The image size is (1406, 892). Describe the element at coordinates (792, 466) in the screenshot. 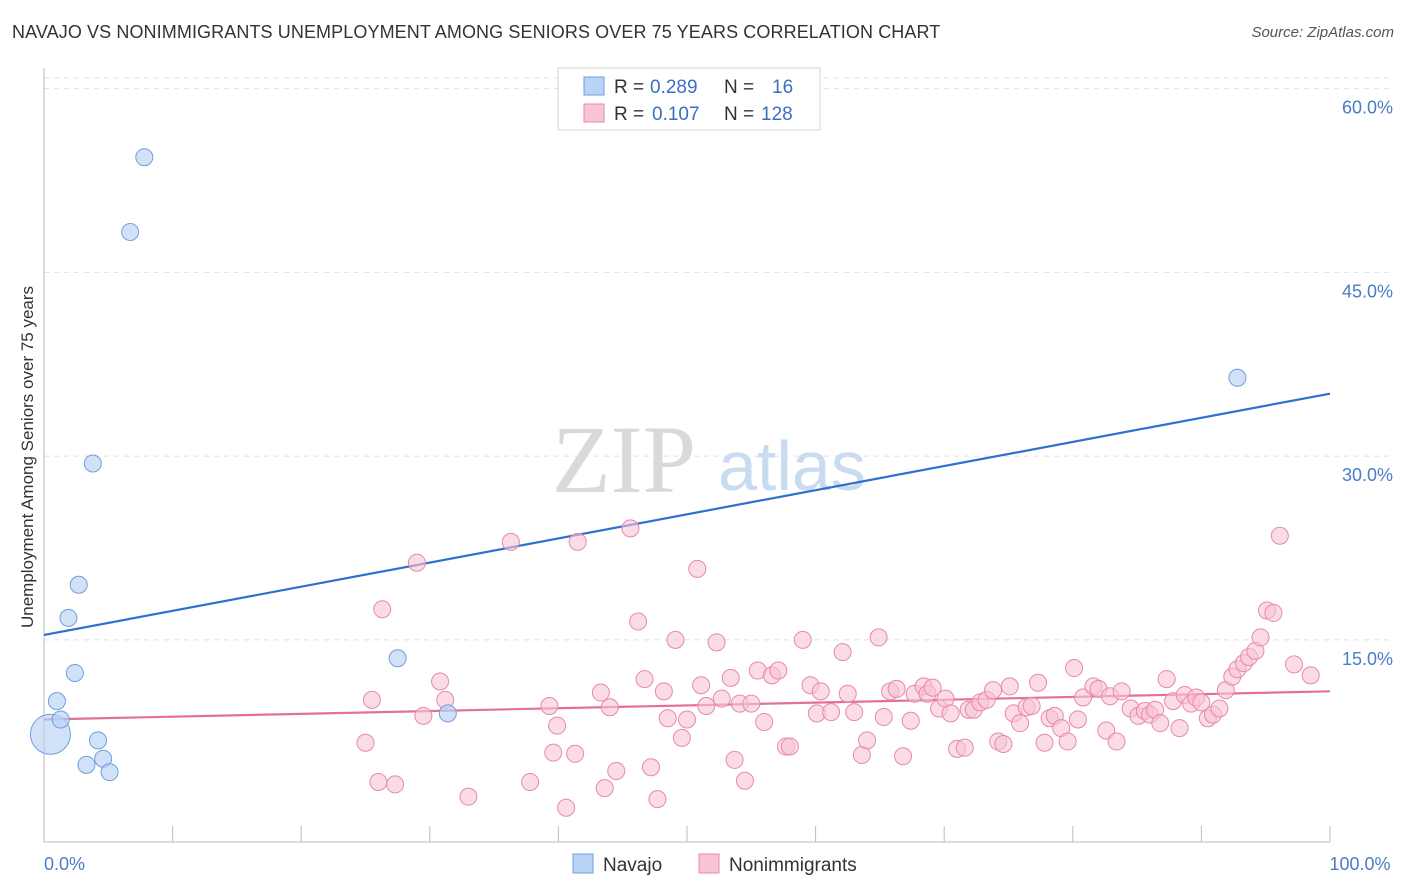

I see `watermark-atlas: atlas` at that location.